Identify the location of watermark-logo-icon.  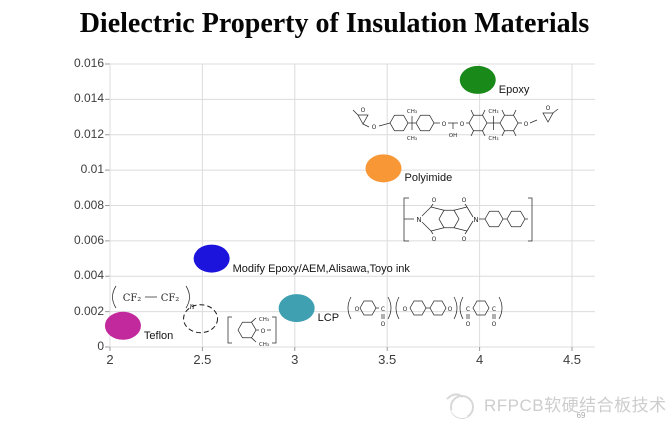
(460, 406).